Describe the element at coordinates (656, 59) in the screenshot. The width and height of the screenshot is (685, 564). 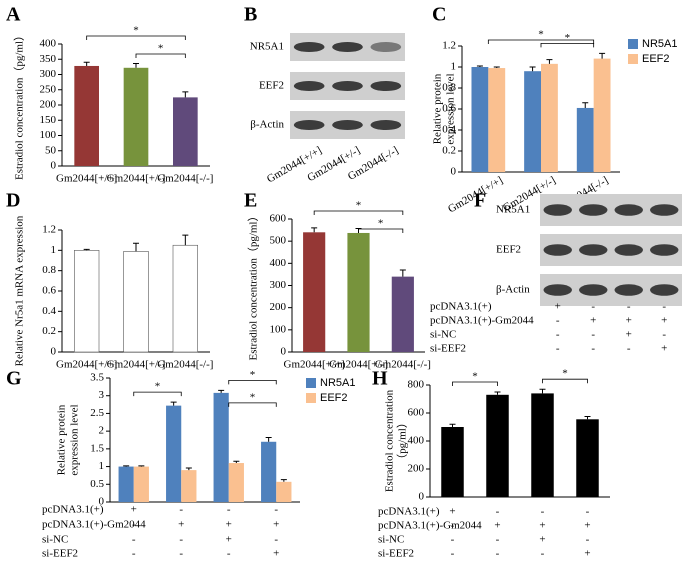
I see `legend-label: EEF2` at that location.